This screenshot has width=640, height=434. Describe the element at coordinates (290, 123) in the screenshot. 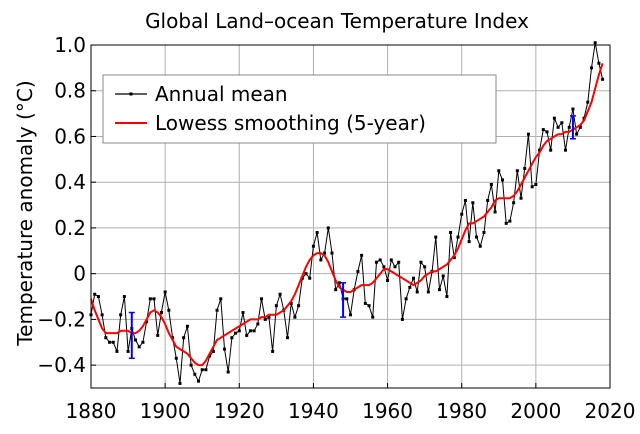

I see `legend-lowess-label: Lowess smoothing (5-year)` at that location.